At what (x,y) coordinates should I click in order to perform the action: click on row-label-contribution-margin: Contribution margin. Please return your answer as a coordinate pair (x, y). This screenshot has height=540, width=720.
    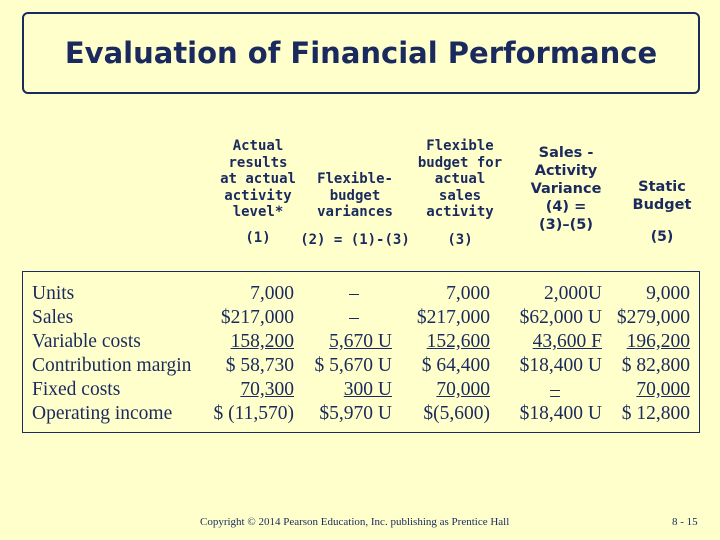
    Looking at the image, I should click on (112, 365).